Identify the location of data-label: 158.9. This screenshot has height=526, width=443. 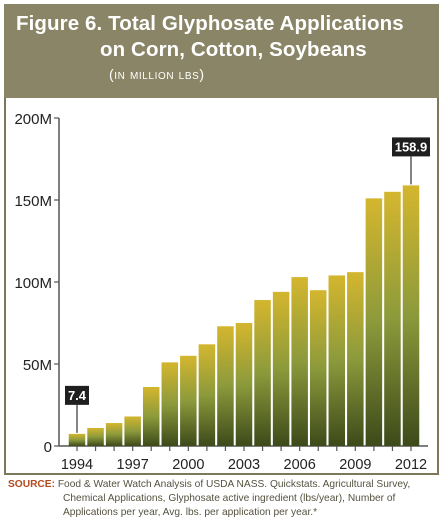
(411, 146).